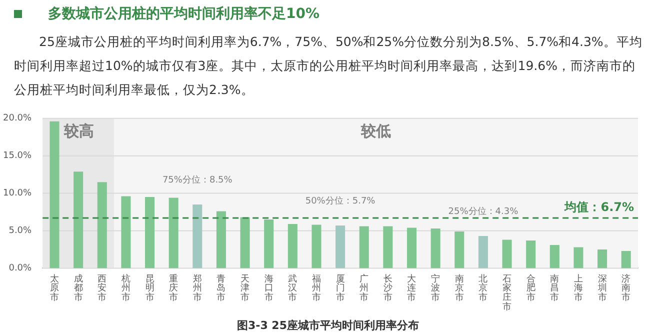 Image resolution: width=656 pixels, height=335 pixels. What do you see at coordinates (483, 288) in the screenshot?
I see `x-tick-label: 北京市` at bounding box center [483, 288].